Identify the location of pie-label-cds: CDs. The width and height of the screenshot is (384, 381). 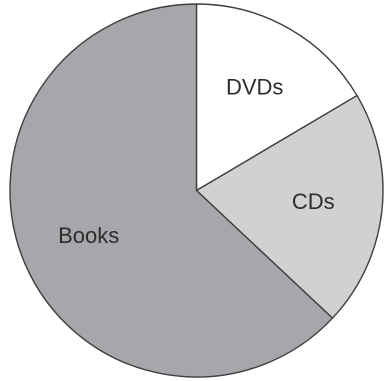
(313, 201).